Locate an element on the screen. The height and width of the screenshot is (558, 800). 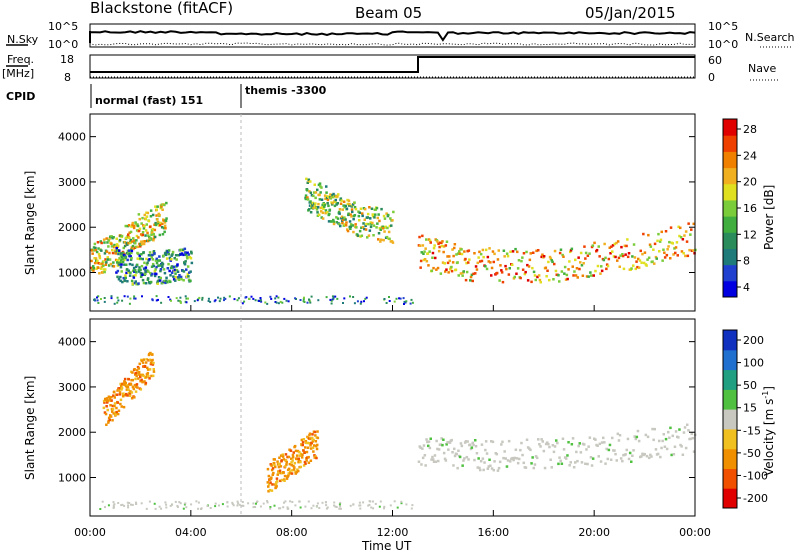
time-xlabel: Time UT is located at coordinates (386, 546).